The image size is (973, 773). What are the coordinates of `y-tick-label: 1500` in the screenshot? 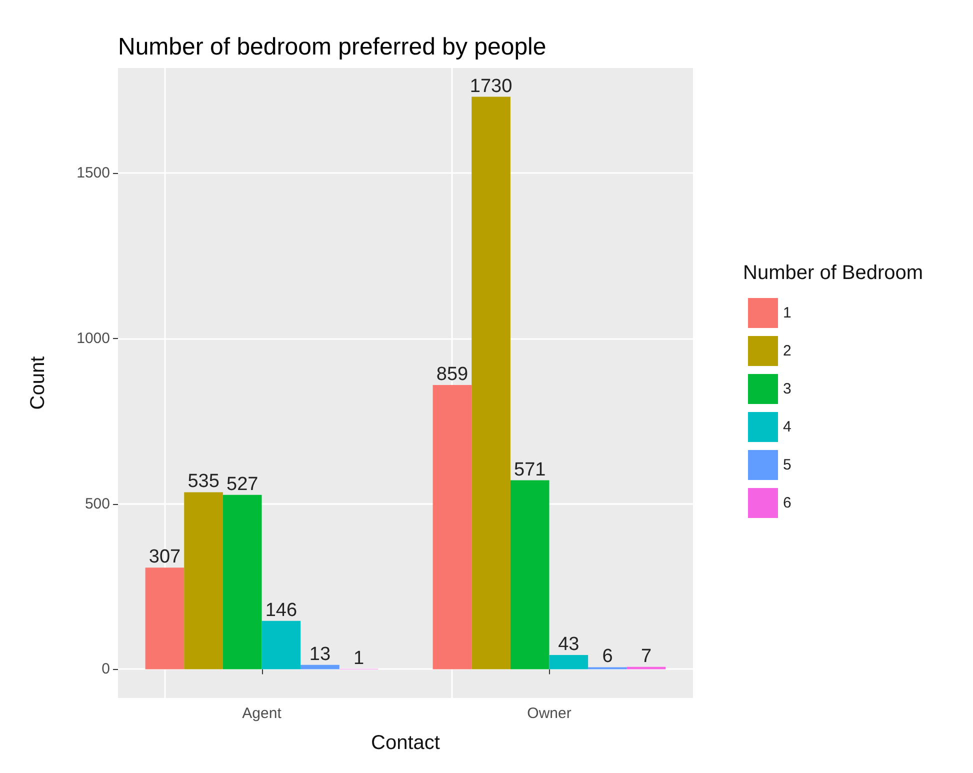 It's located at (93, 173).